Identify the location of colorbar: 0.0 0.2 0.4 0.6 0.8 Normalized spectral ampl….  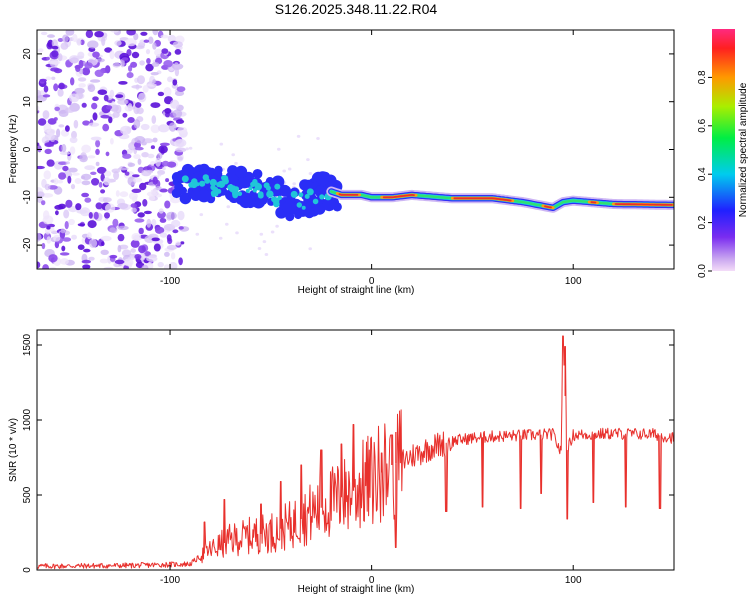
(723, 153).